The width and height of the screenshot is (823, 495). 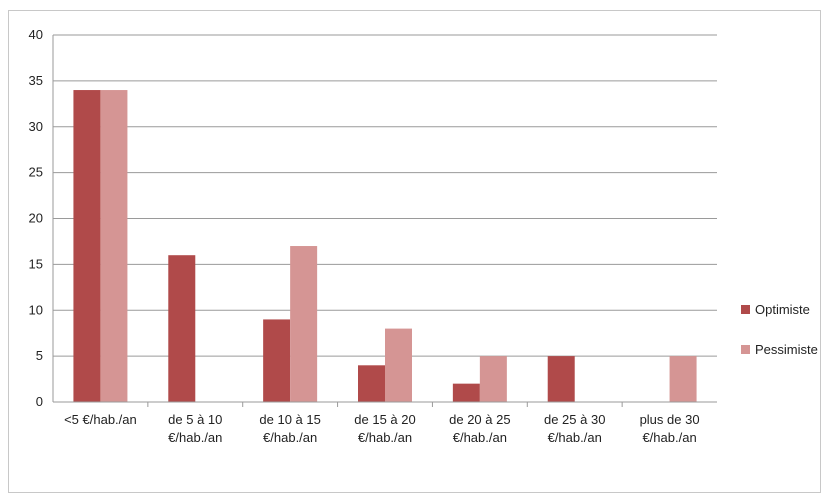 What do you see at coordinates (39, 355) in the screenshot?
I see `y-tick-label: 5` at bounding box center [39, 355].